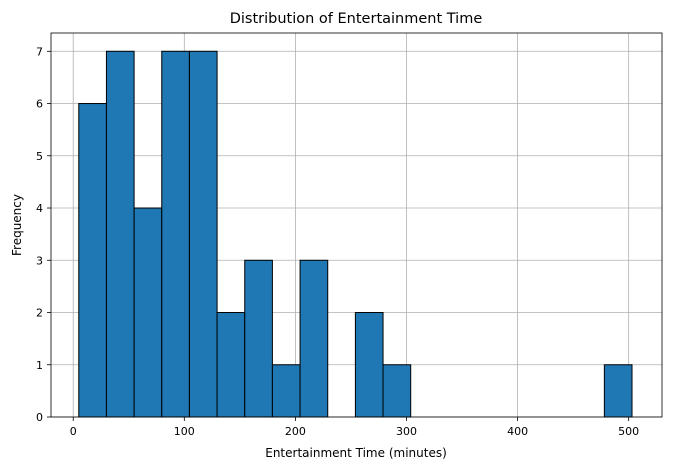 This screenshot has height=474, width=678. I want to click on y-tick-label: 4, so click(39, 208).